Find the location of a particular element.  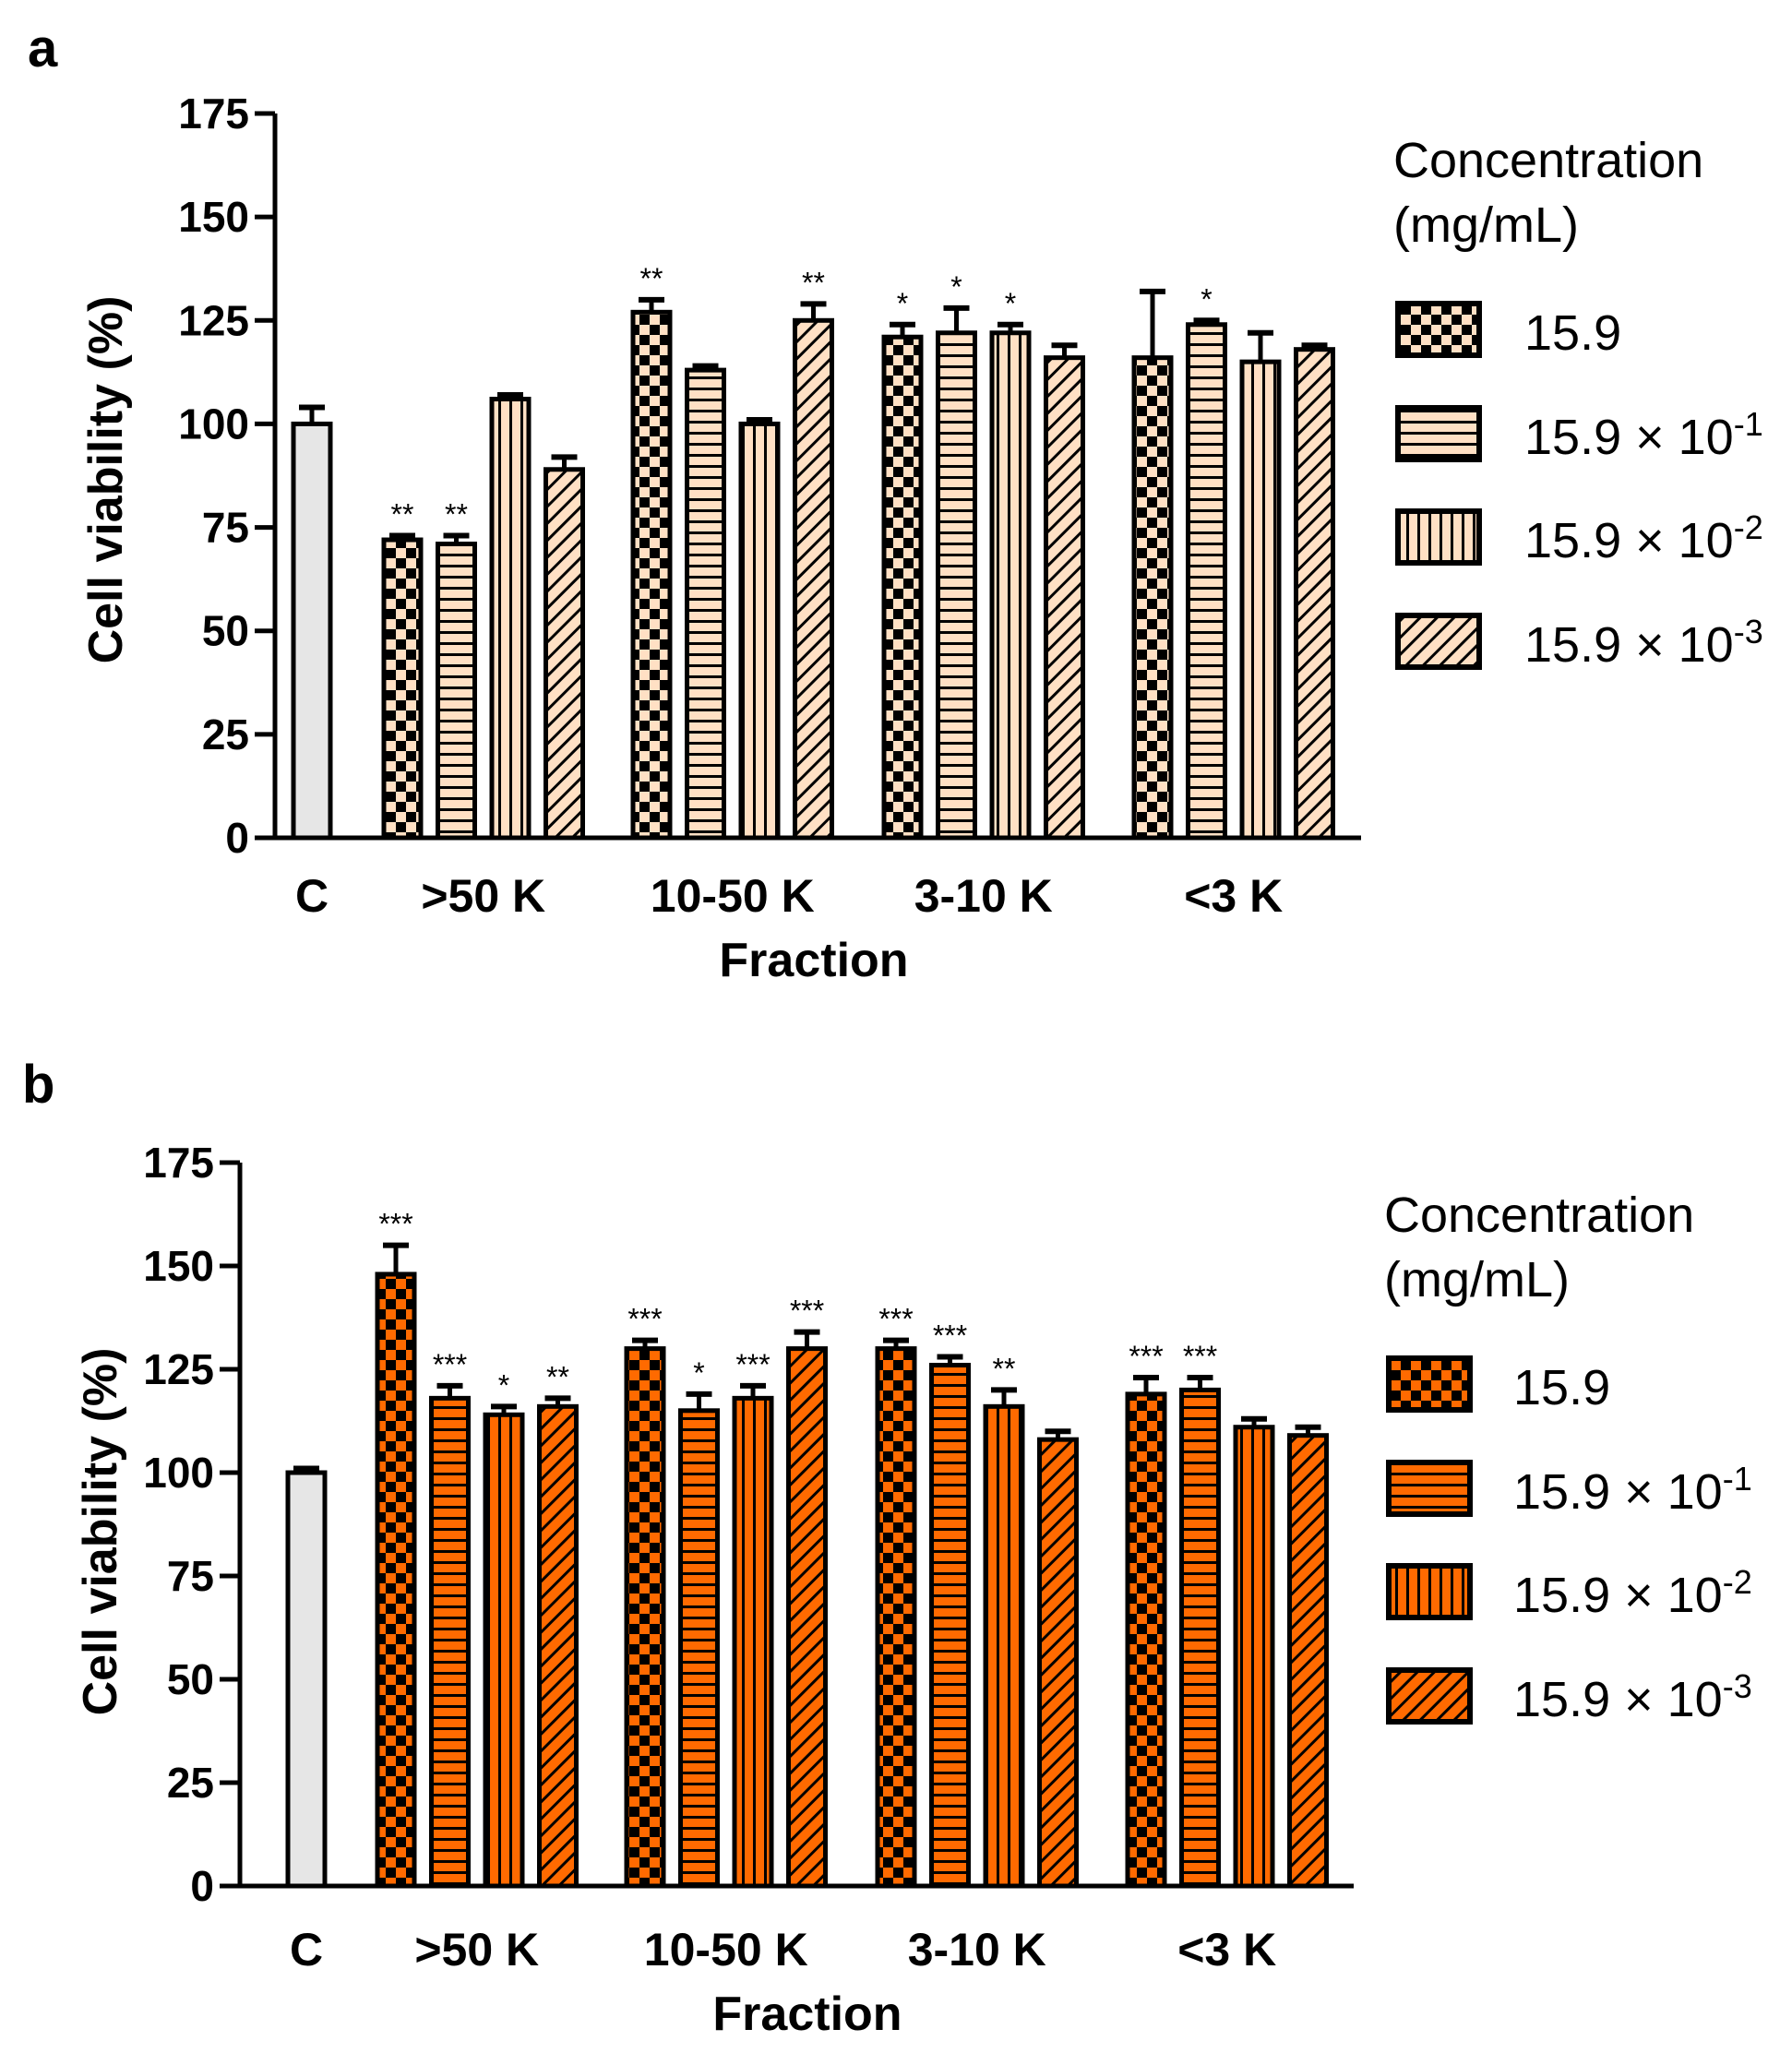

y-tick-label: 150 is located at coordinates (178, 1266).